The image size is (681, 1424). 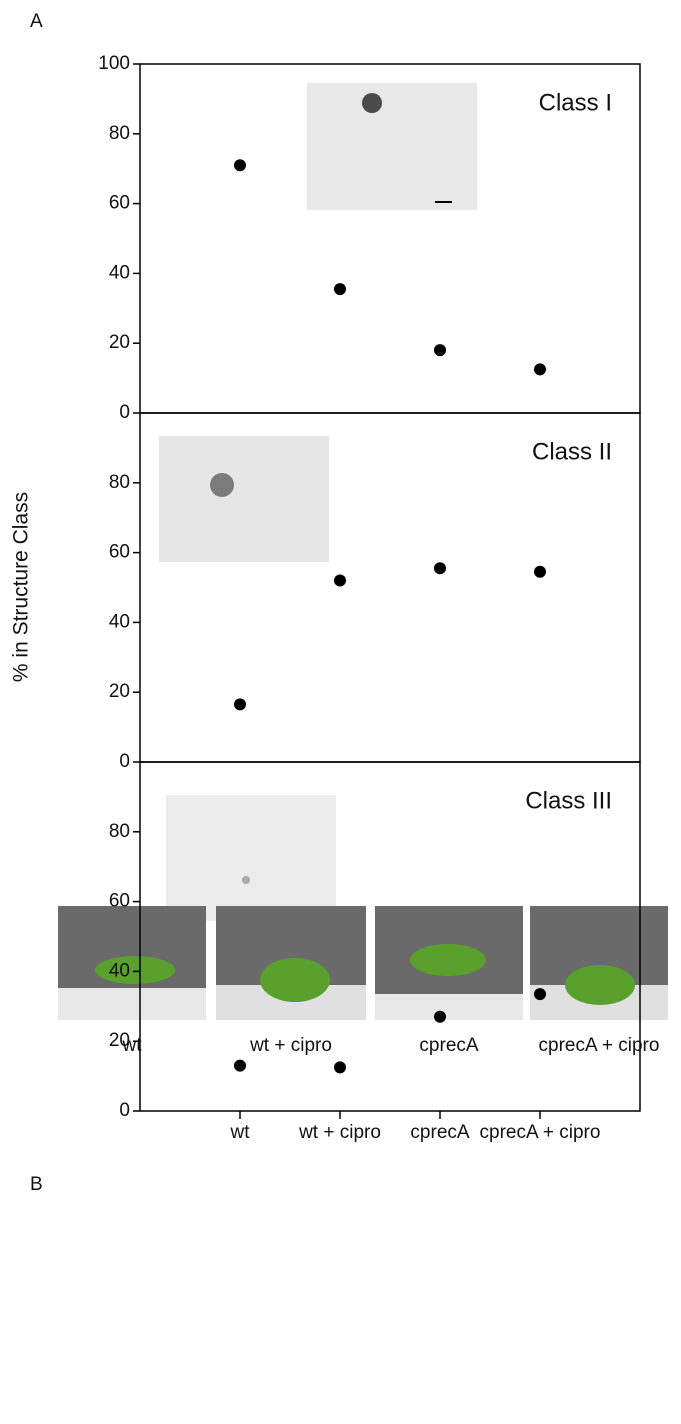 I want to click on photos, so click(x=363, y=963).